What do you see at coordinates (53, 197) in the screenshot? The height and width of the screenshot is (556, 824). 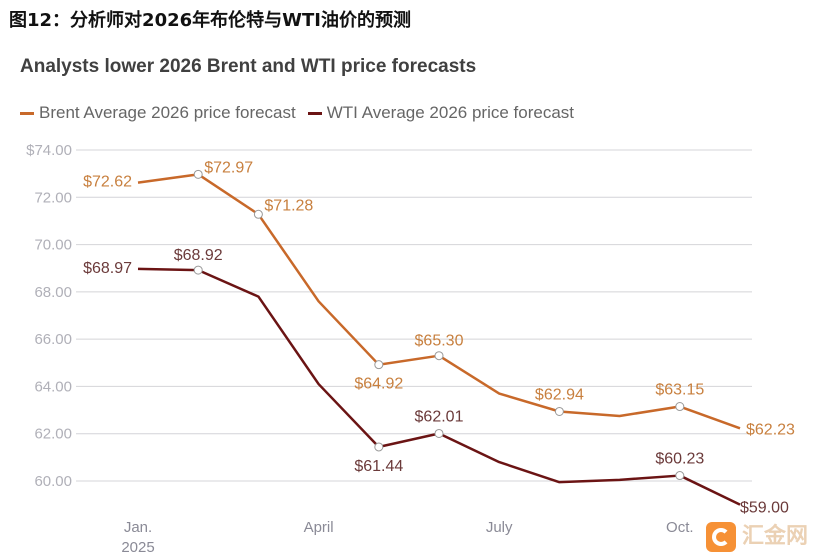 I see `y-tick-label: 72.00` at bounding box center [53, 197].